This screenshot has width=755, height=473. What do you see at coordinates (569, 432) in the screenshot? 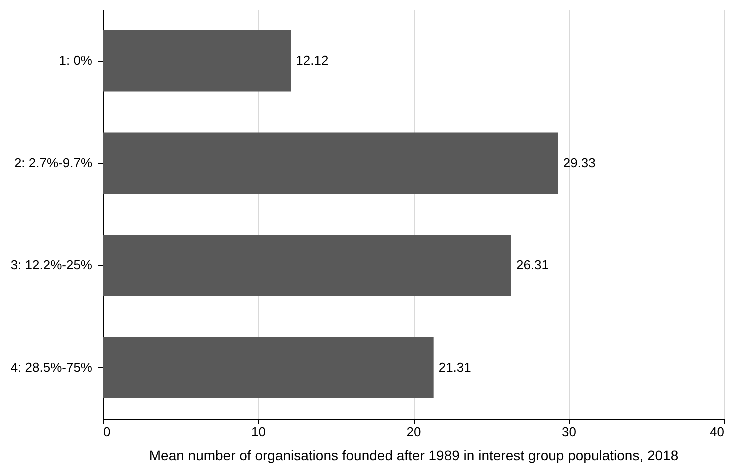
I see `x-tick-label: 30` at bounding box center [569, 432].